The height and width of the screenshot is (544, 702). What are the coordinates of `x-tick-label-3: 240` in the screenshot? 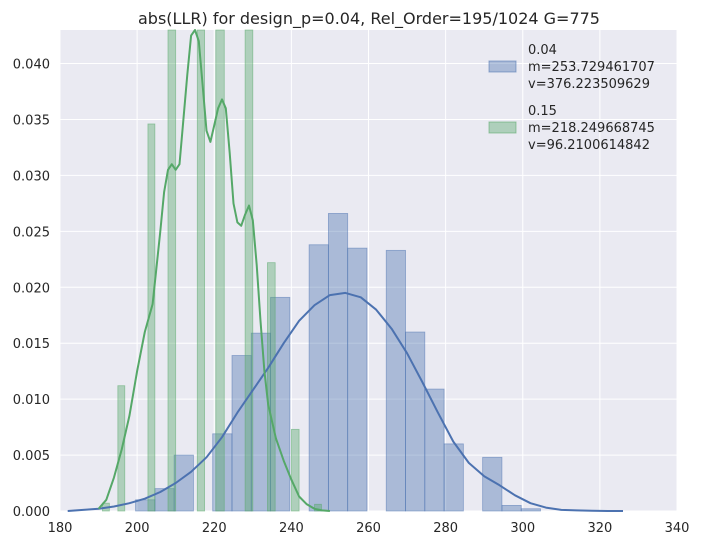 It's located at (291, 528).